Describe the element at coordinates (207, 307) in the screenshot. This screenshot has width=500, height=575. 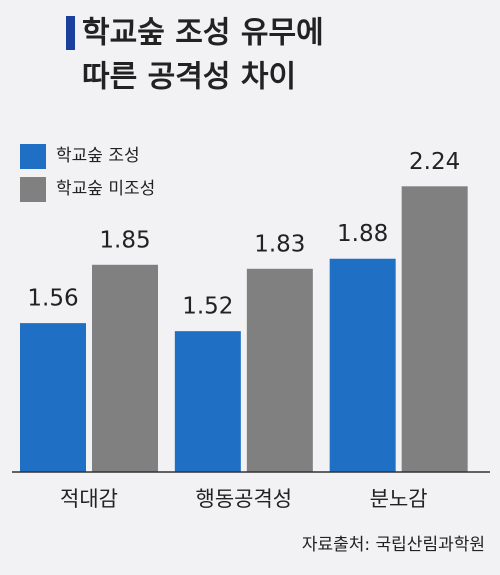
I see `value-label: 1.52` at that location.